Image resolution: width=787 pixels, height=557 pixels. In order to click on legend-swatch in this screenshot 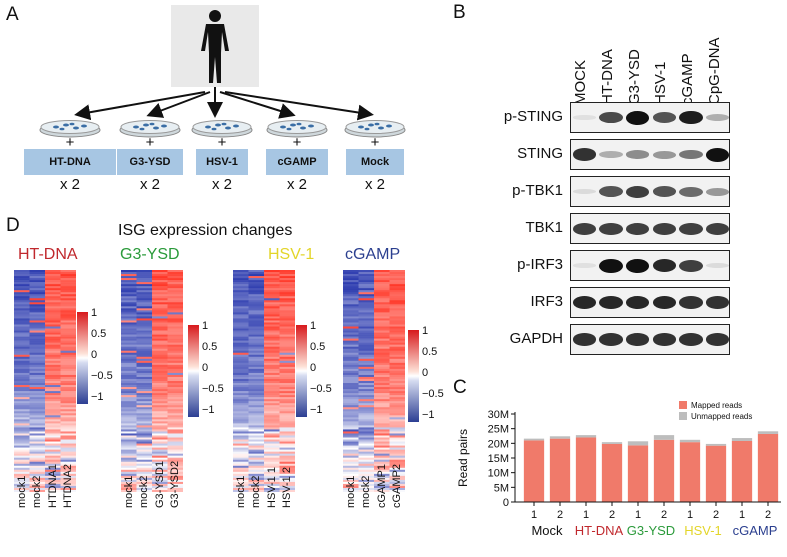, I will do `click(683, 405)`.